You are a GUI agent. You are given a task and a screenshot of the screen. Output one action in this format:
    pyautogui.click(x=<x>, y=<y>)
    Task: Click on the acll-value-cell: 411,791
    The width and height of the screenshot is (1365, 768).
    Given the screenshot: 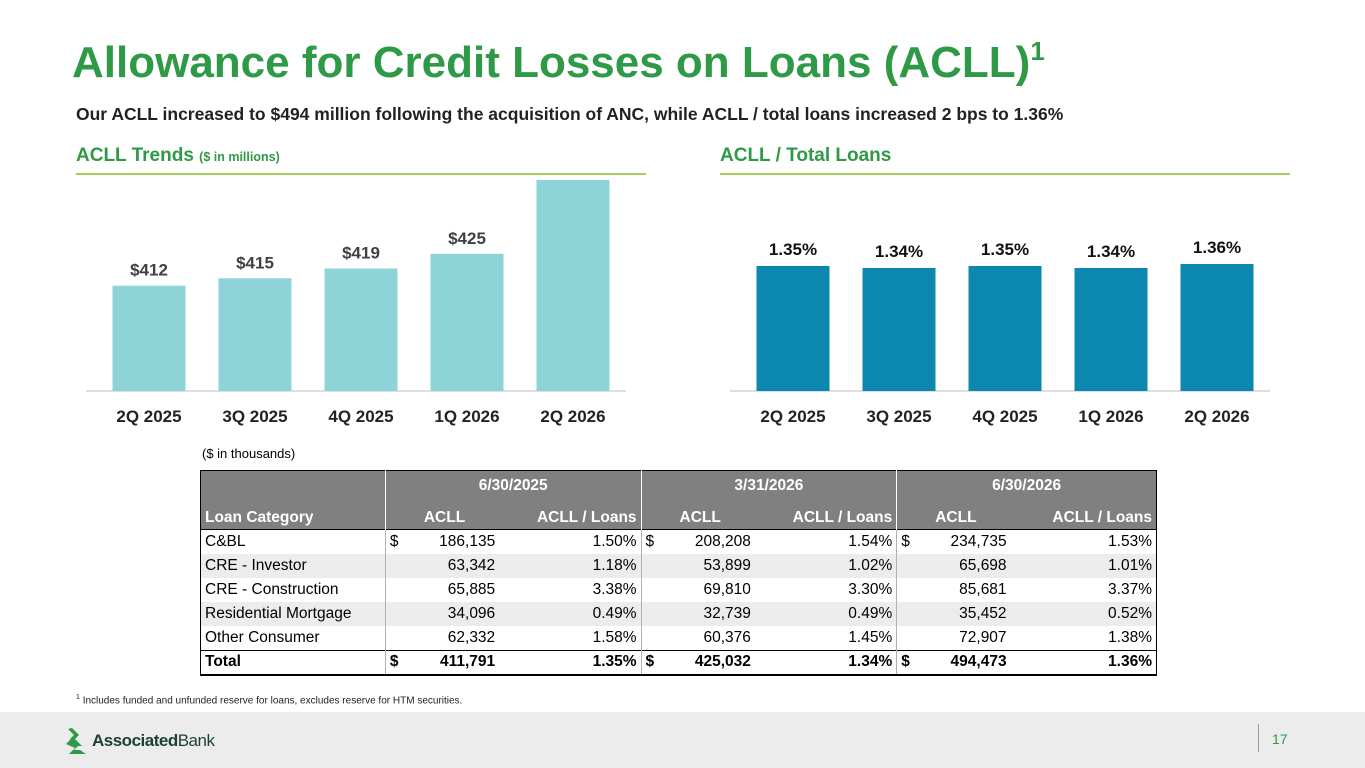 What is the action you would take?
    pyautogui.click(x=453, y=662)
    